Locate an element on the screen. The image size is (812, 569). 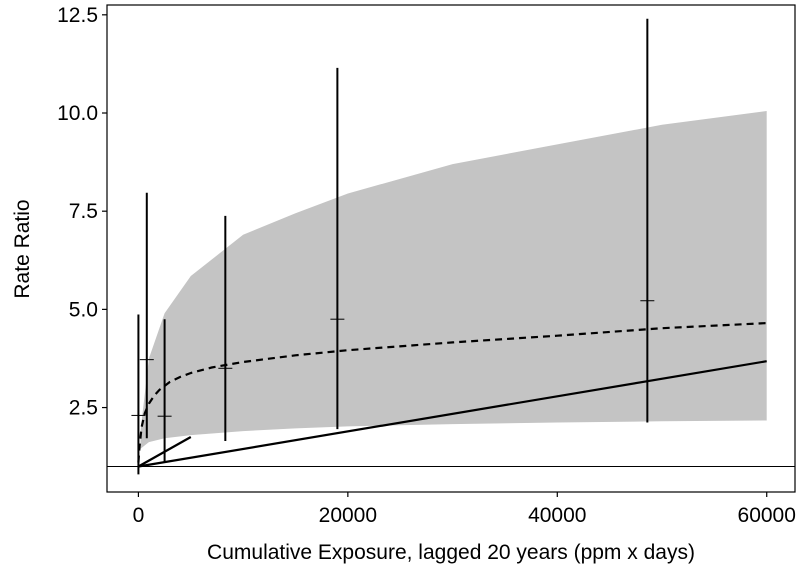
y-axis-title: Rate Ratio is located at coordinates (22, 248).